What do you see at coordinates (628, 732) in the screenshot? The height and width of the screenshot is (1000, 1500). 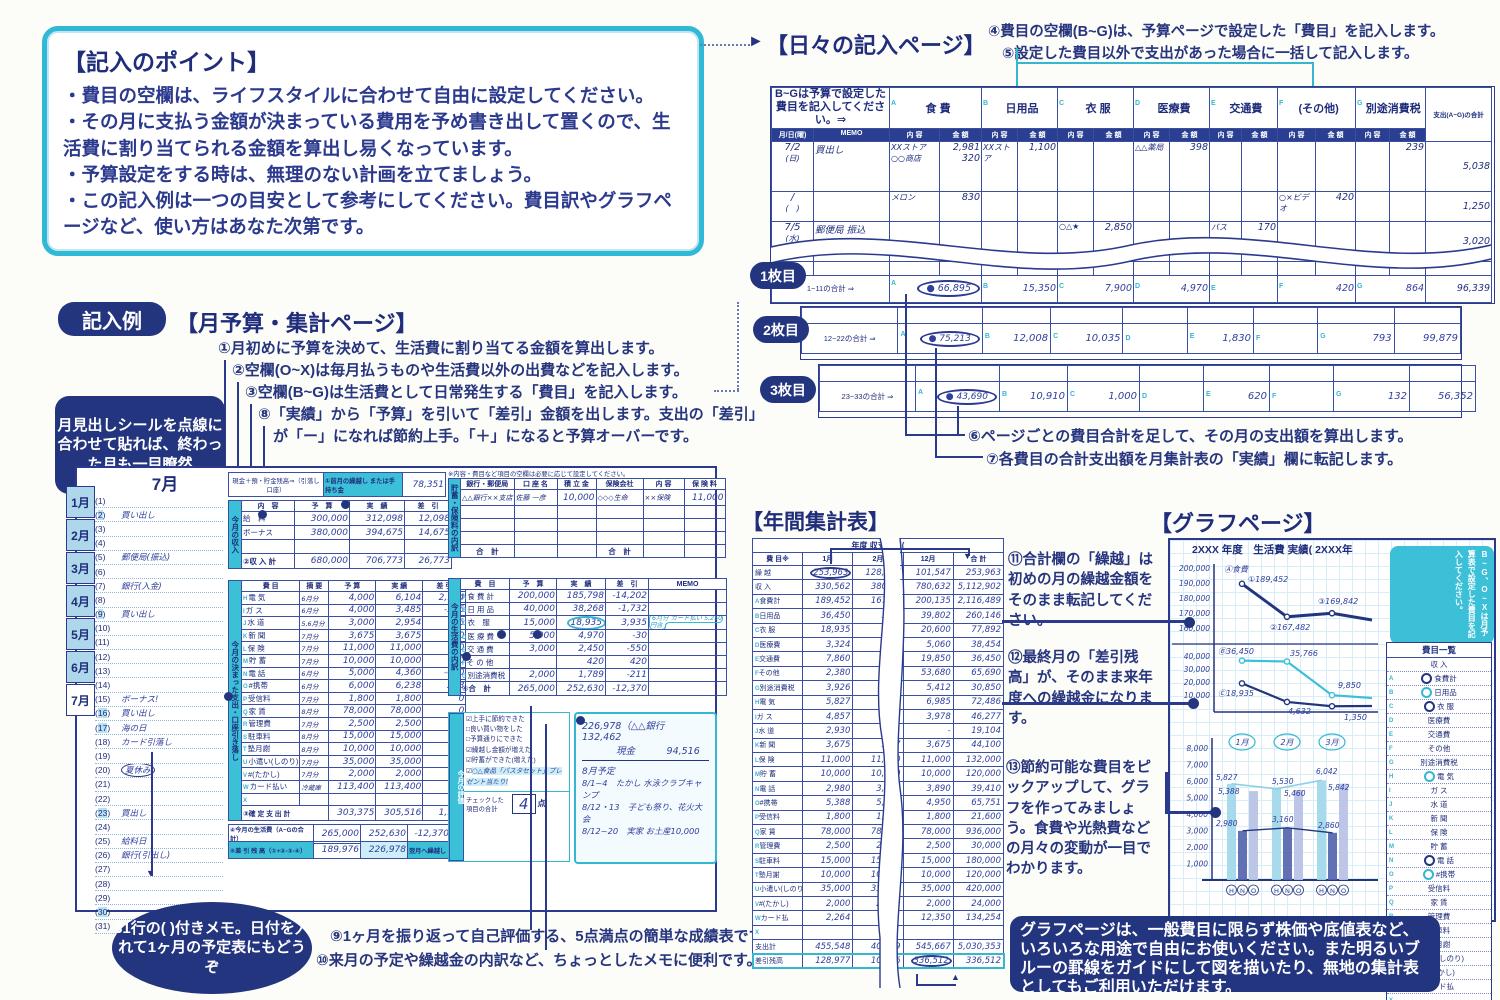 I see `balance-memo: 226,978（△△銀行 132,462` at bounding box center [628, 732].